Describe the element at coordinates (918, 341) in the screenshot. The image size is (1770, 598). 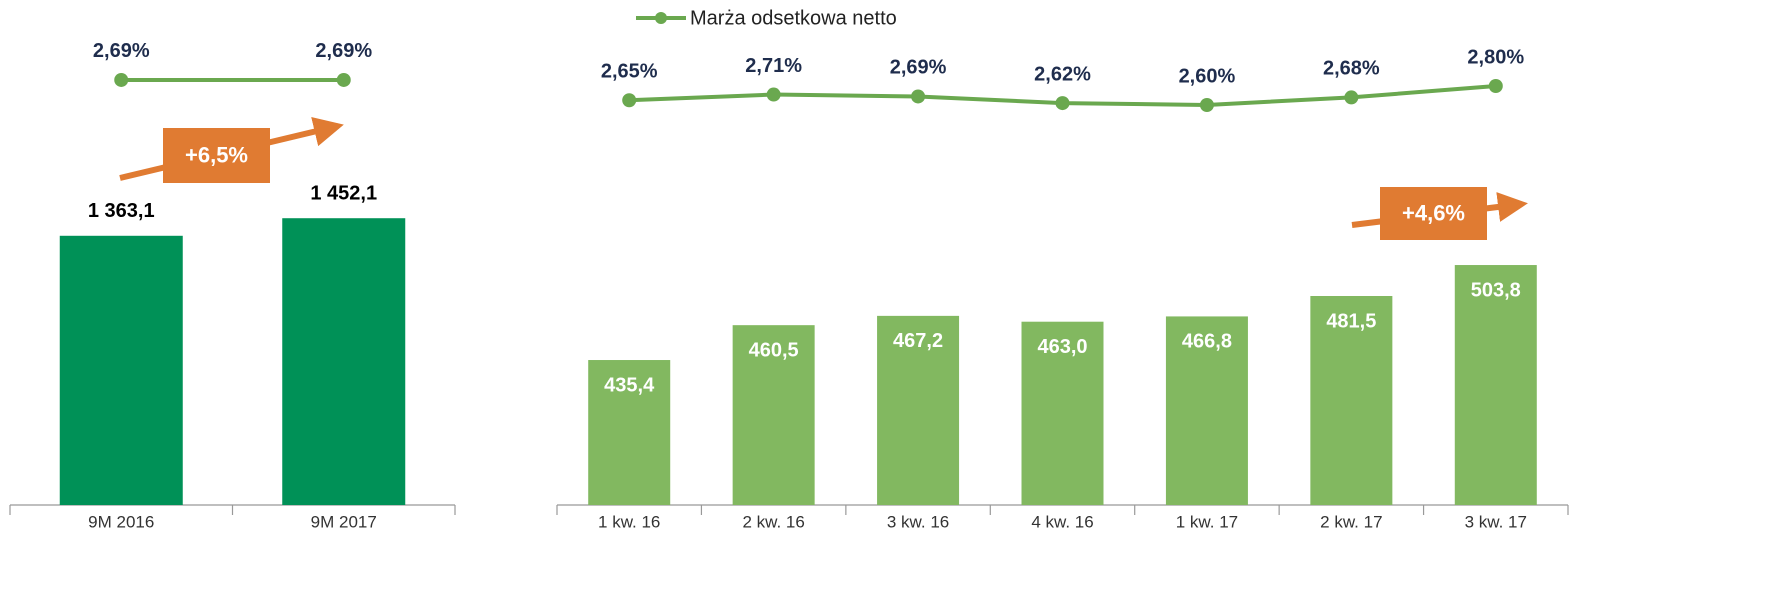
I see `bar-label: 467,2` at that location.